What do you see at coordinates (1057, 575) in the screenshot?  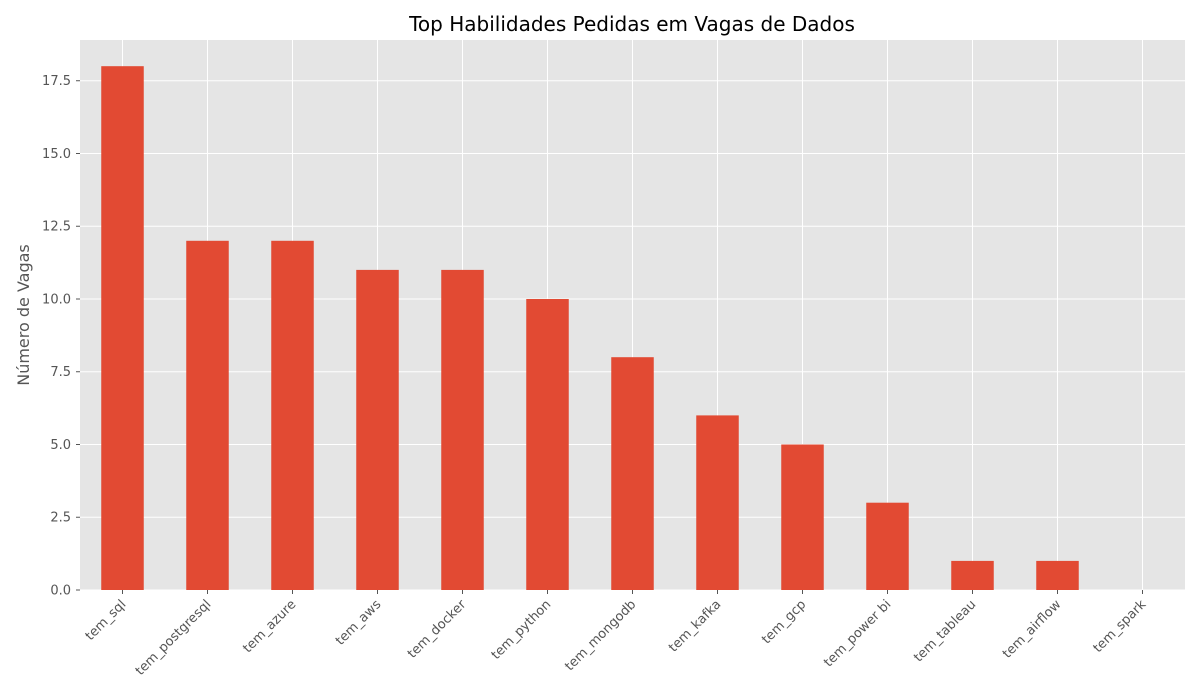 I see `bar-tem_airflow` at bounding box center [1057, 575].